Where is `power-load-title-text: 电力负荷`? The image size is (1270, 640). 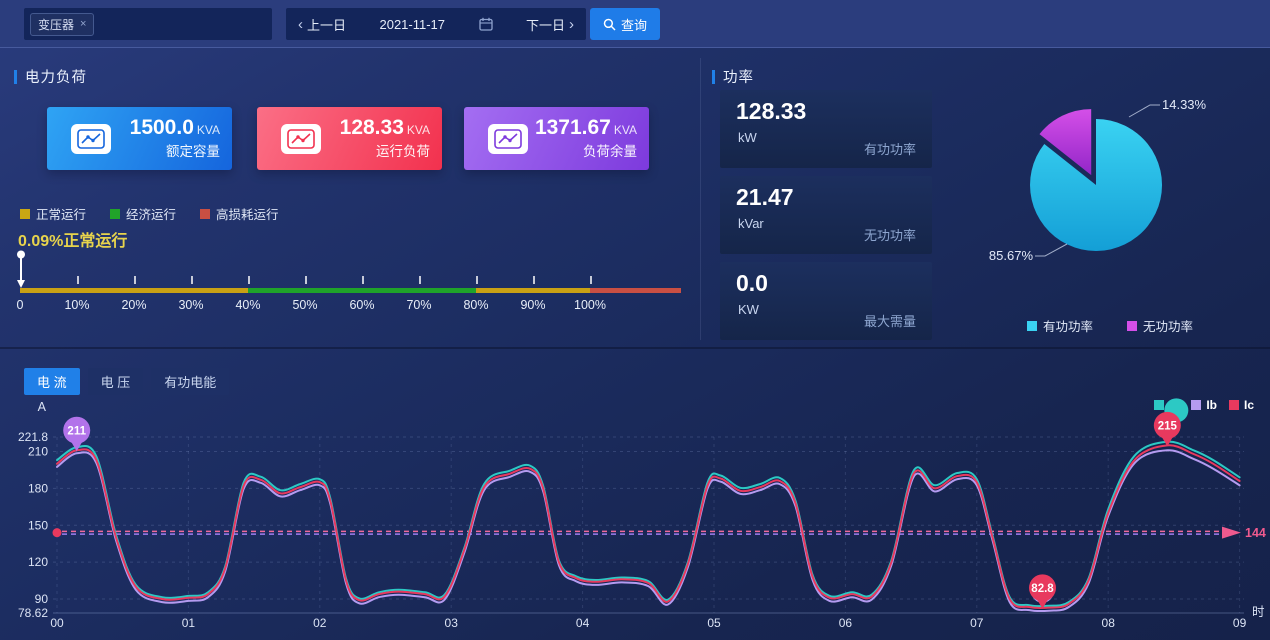 power-load-title-text: 电力负荷 is located at coordinates (56, 78).